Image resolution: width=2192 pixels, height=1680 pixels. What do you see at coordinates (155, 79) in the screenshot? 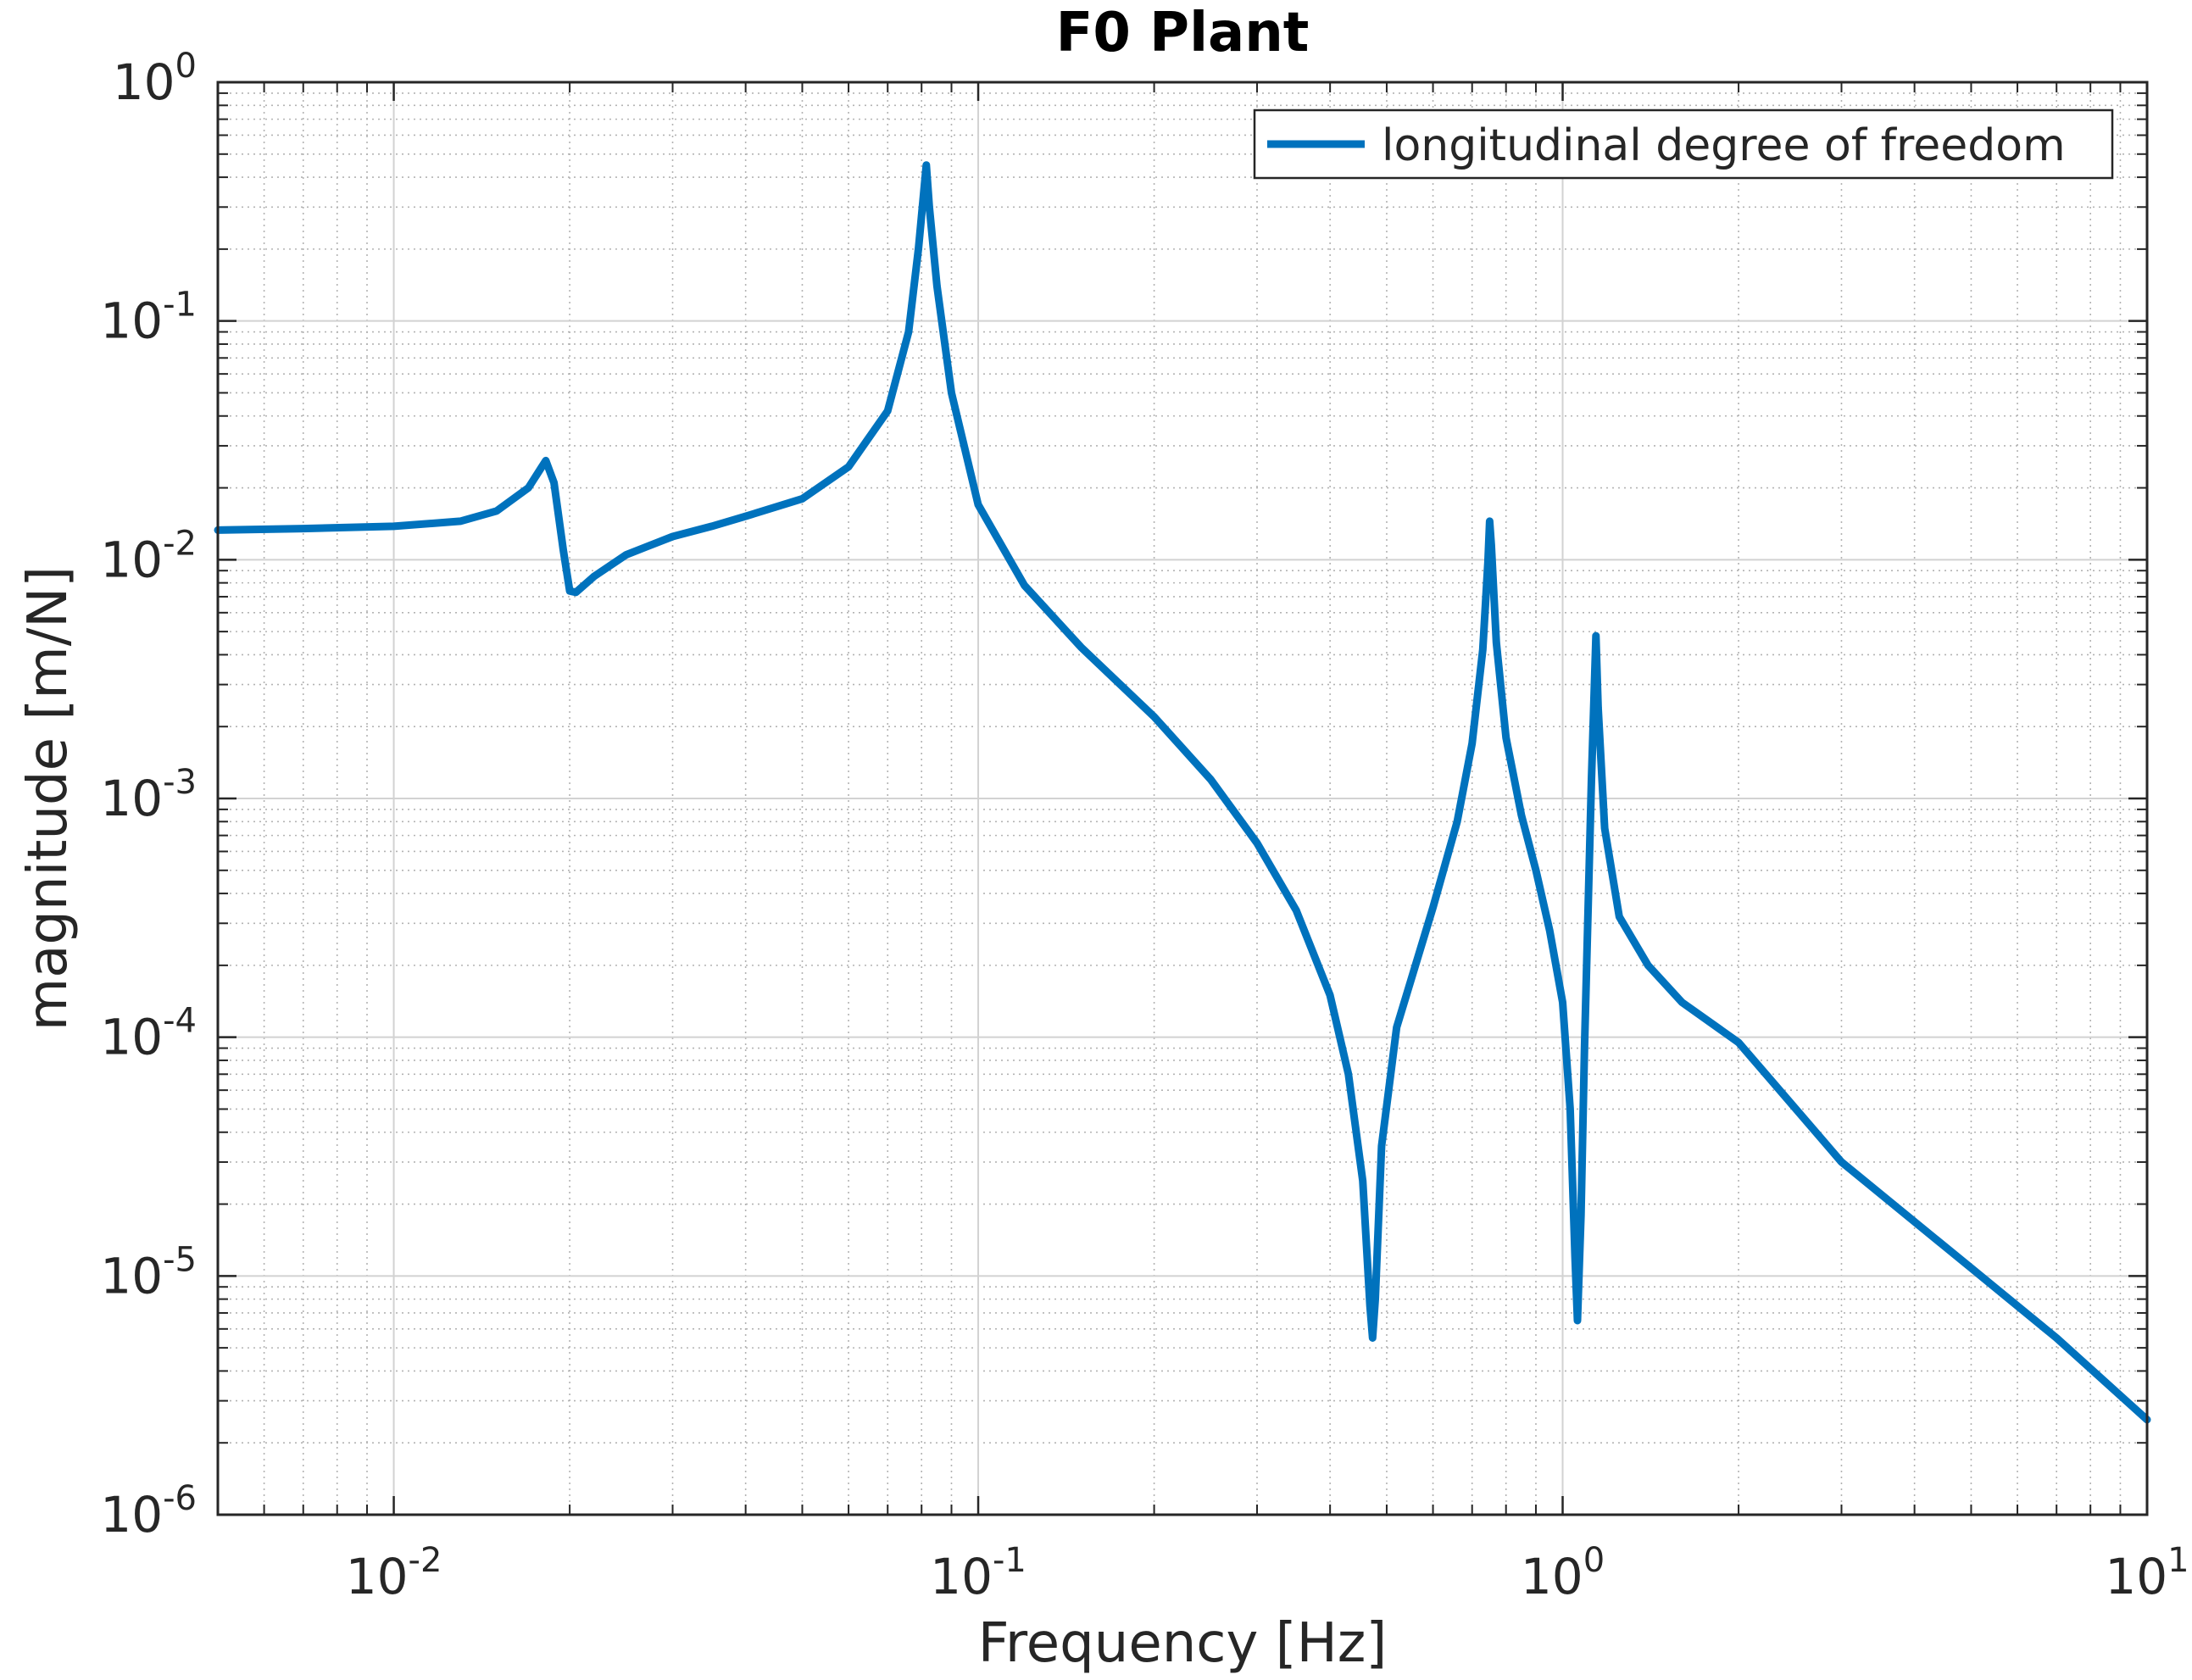
I see `y-tick-label: 10⁰` at bounding box center [155, 79].